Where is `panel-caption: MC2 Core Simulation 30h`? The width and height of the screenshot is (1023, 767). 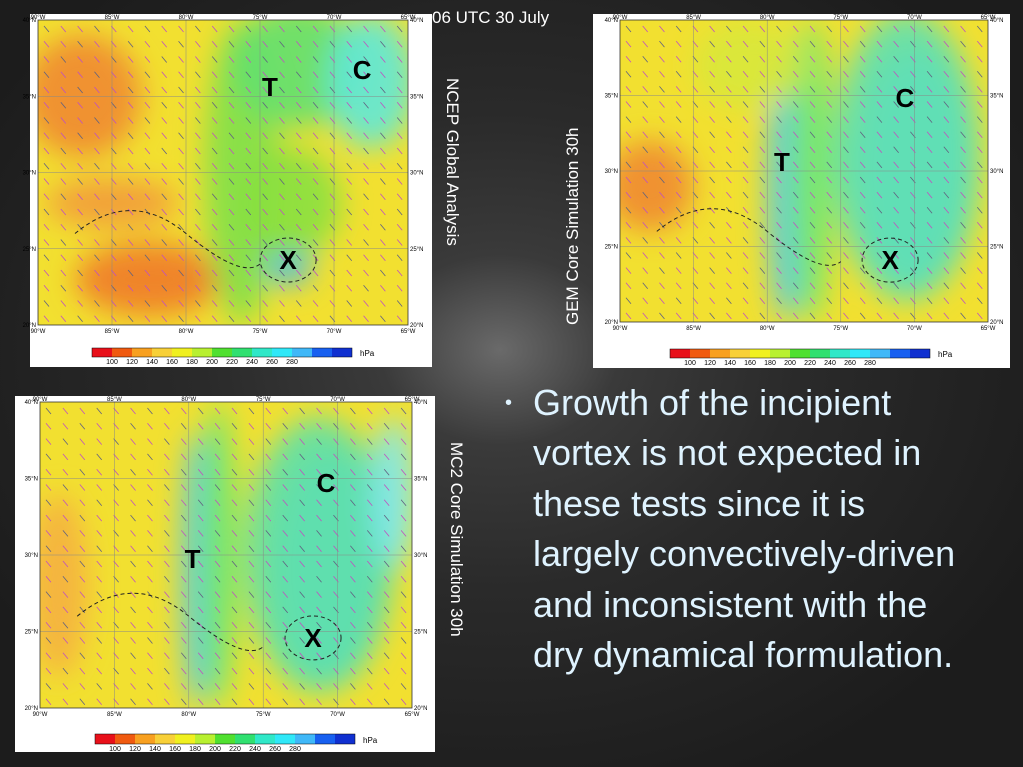
panel-caption: MC2 Core Simulation 30h is located at coordinates (456, 539).